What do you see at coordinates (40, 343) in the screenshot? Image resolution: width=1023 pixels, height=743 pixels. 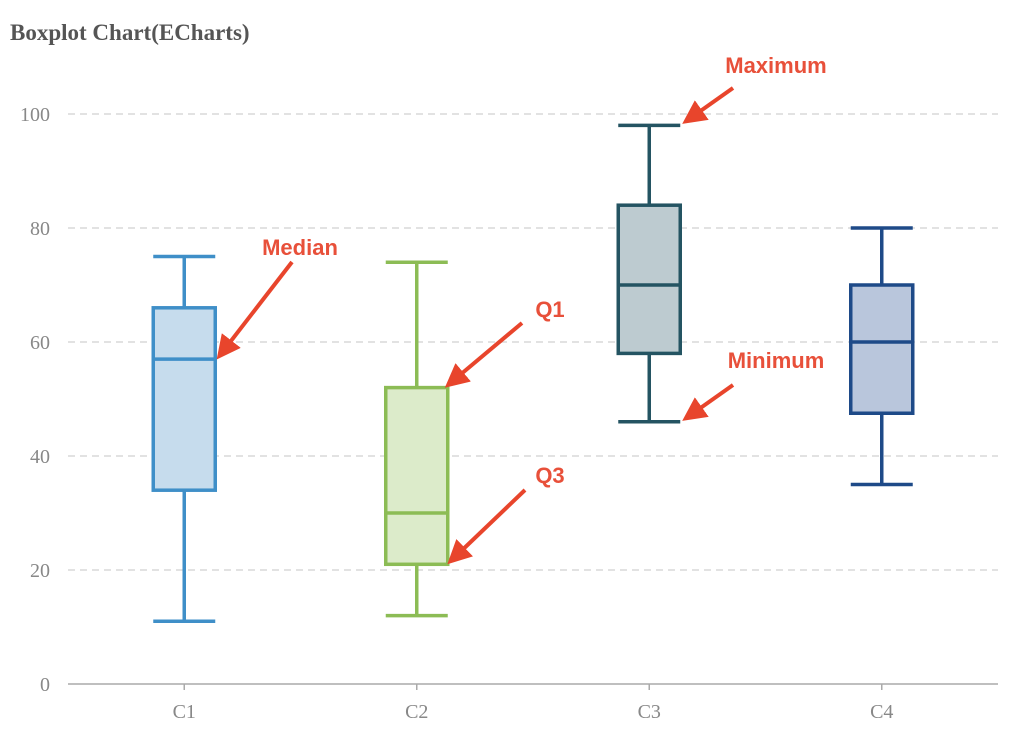 I see `y-tick-label: 60` at bounding box center [40, 343].